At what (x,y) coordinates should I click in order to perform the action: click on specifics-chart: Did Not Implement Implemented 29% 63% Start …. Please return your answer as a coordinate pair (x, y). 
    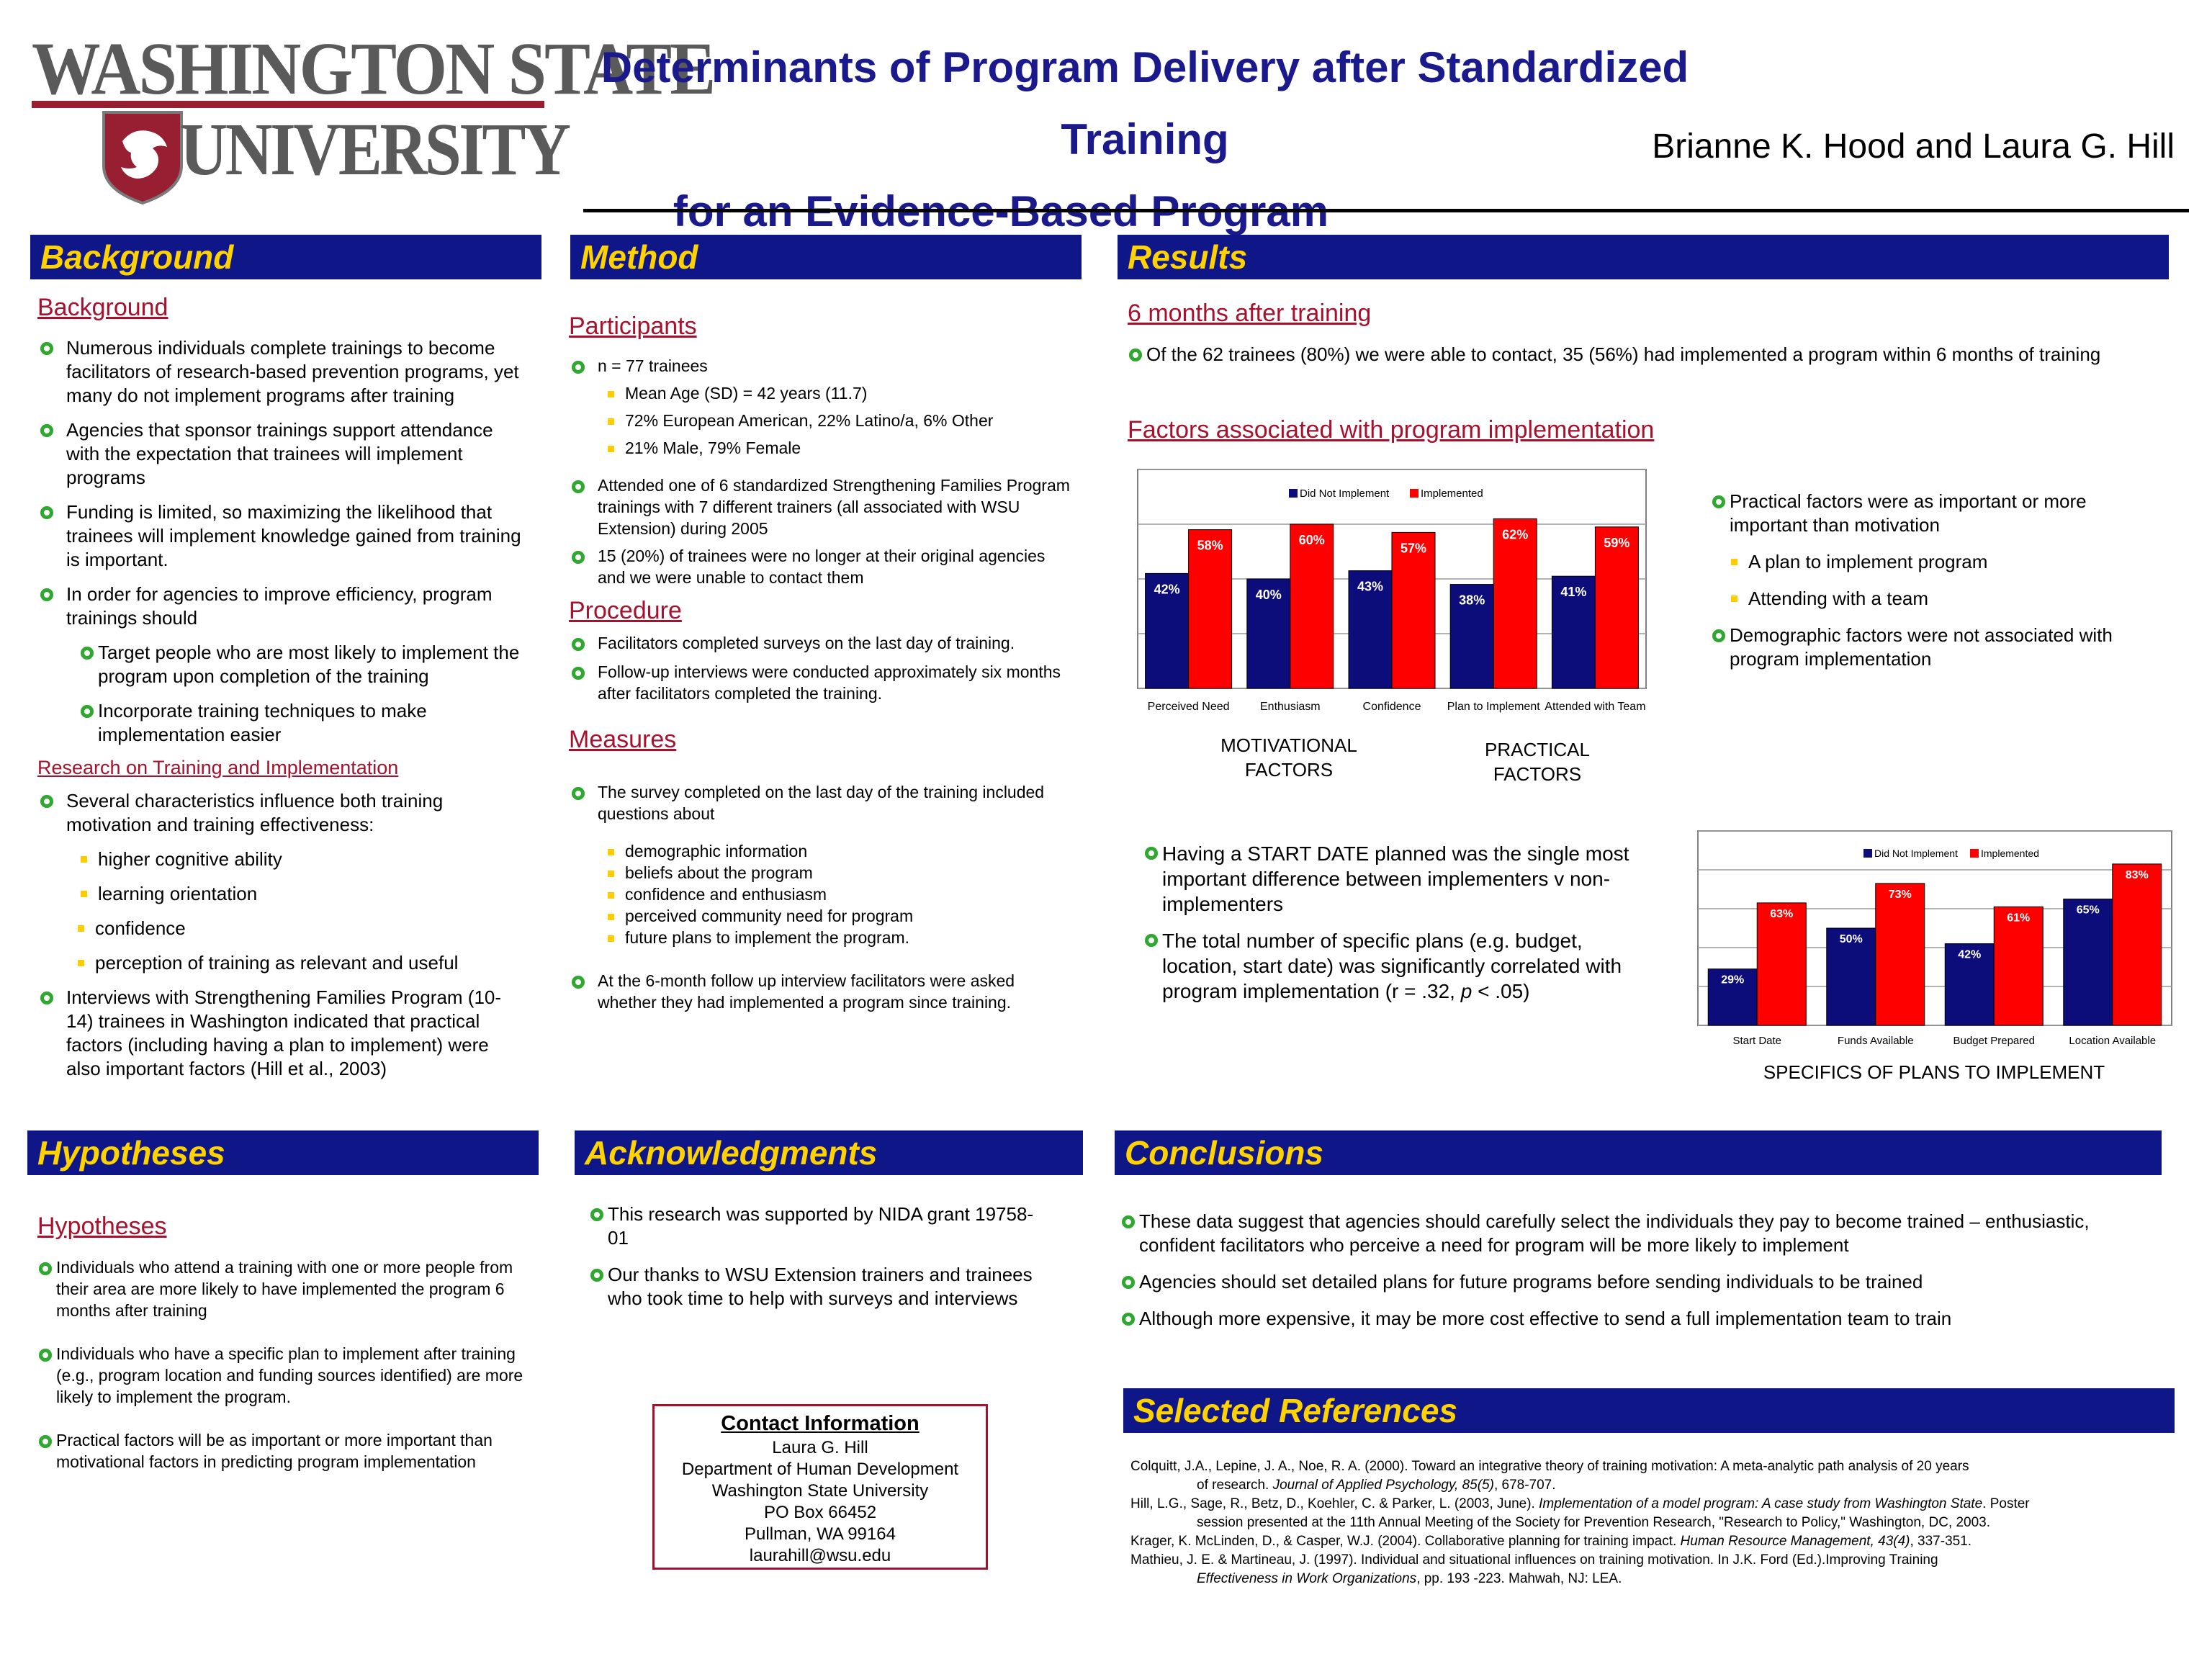
    Looking at the image, I should click on (1934, 938).